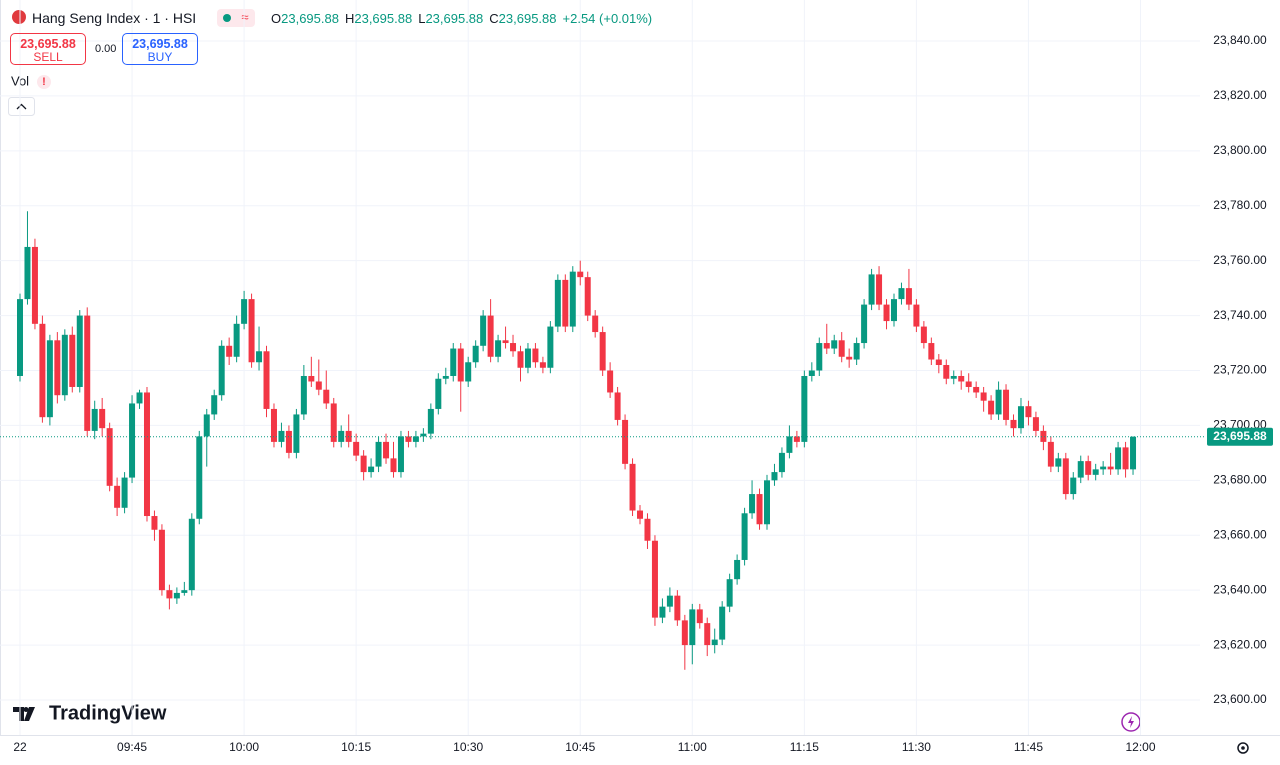  What do you see at coordinates (106, 49) in the screenshot?
I see `spread: 0.00` at bounding box center [106, 49].